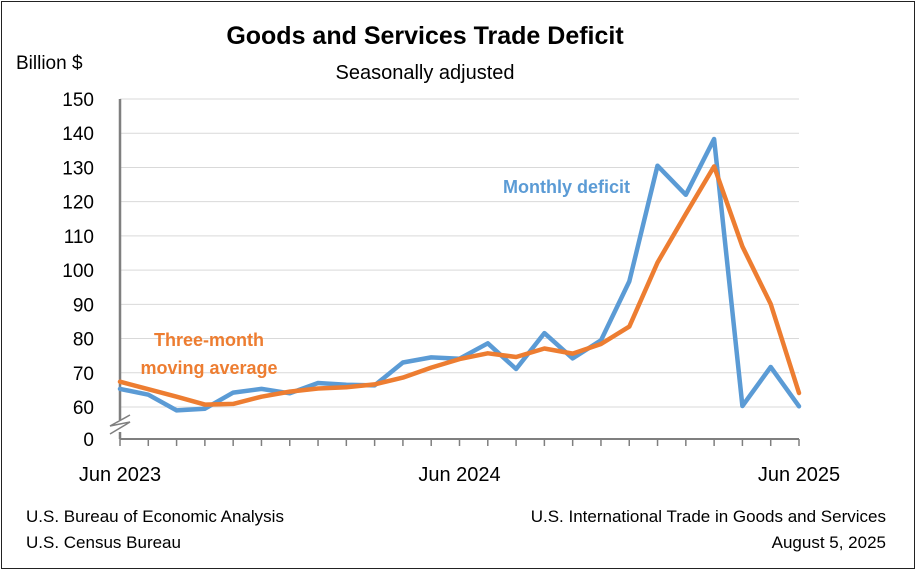 Image resolution: width=916 pixels, height=570 pixels. Describe the element at coordinates (209, 340) in the screenshot. I see `moving-average-label-line1: Three-month` at that location.